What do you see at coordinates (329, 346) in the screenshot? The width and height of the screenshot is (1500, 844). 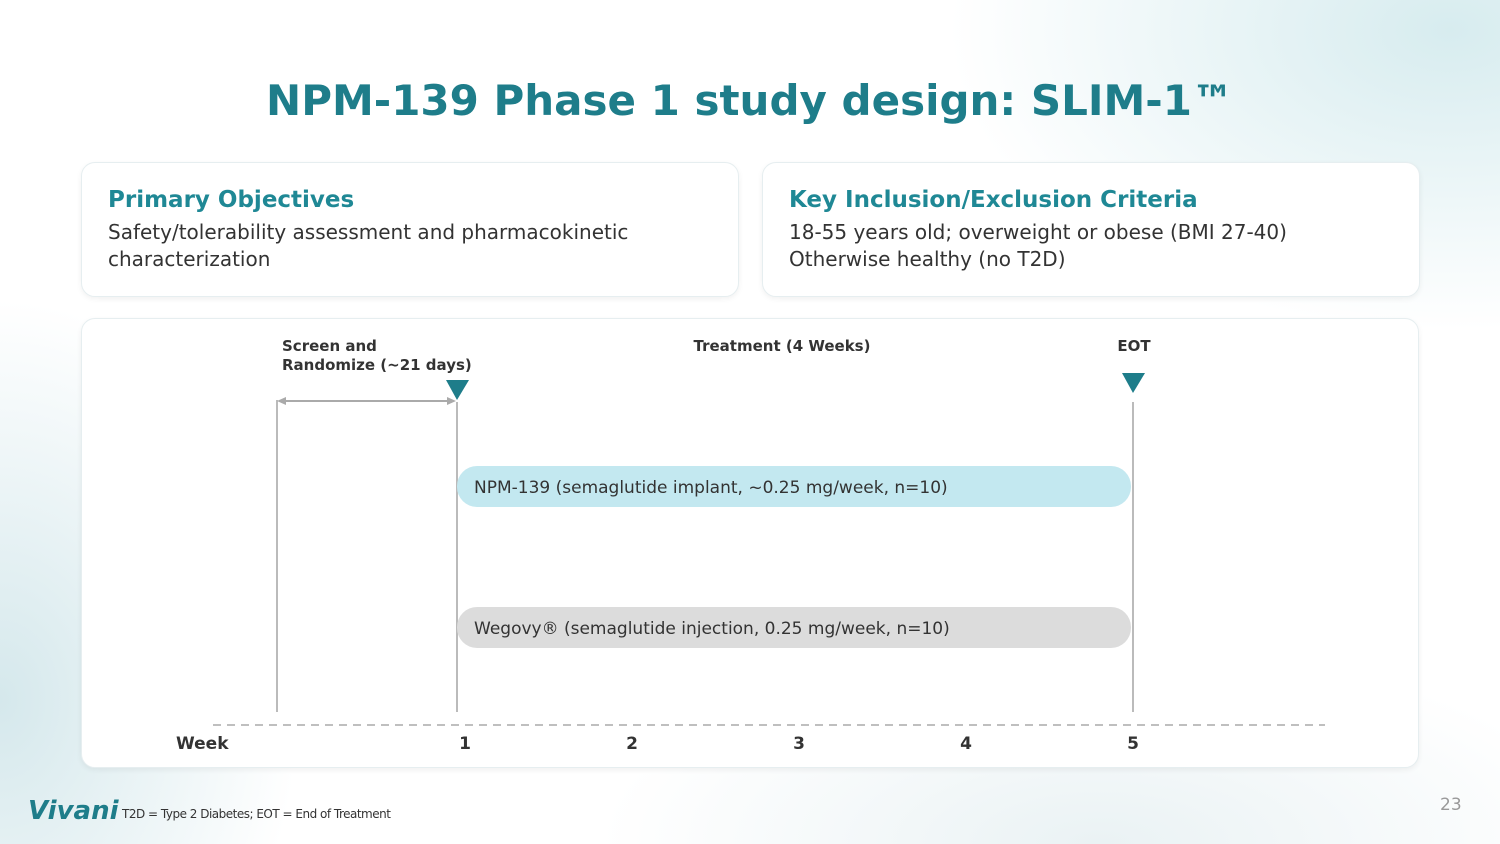 I see `phase-label: Screen and` at bounding box center [329, 346].